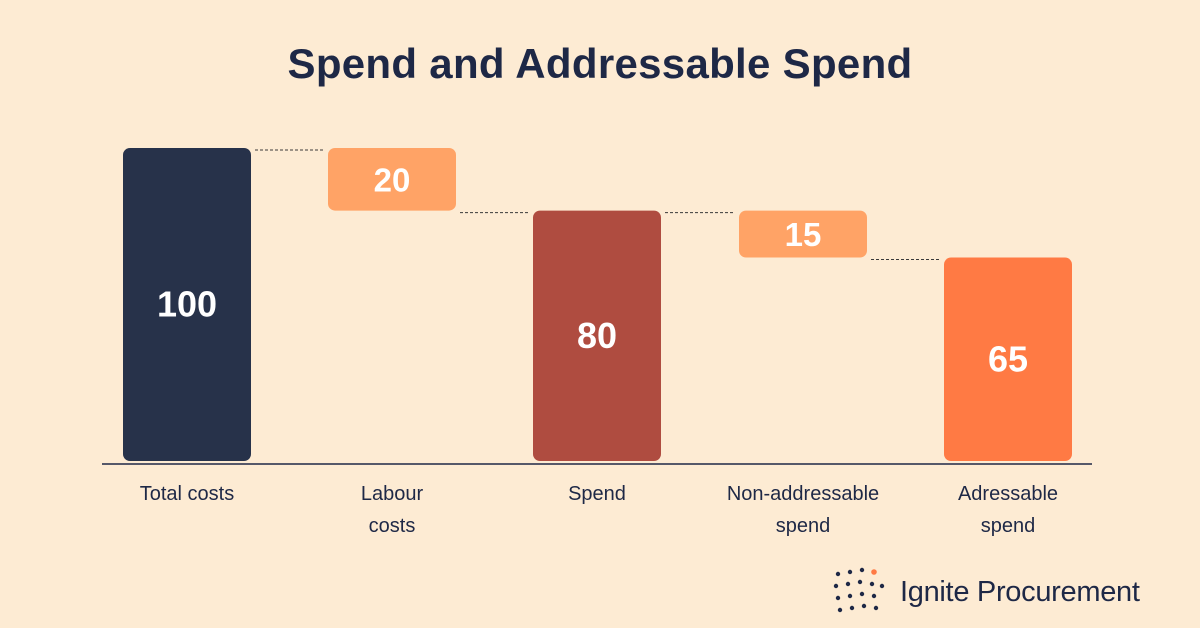 The height and width of the screenshot is (628, 1200). What do you see at coordinates (392, 526) in the screenshot?
I see `category-label: costs` at bounding box center [392, 526].